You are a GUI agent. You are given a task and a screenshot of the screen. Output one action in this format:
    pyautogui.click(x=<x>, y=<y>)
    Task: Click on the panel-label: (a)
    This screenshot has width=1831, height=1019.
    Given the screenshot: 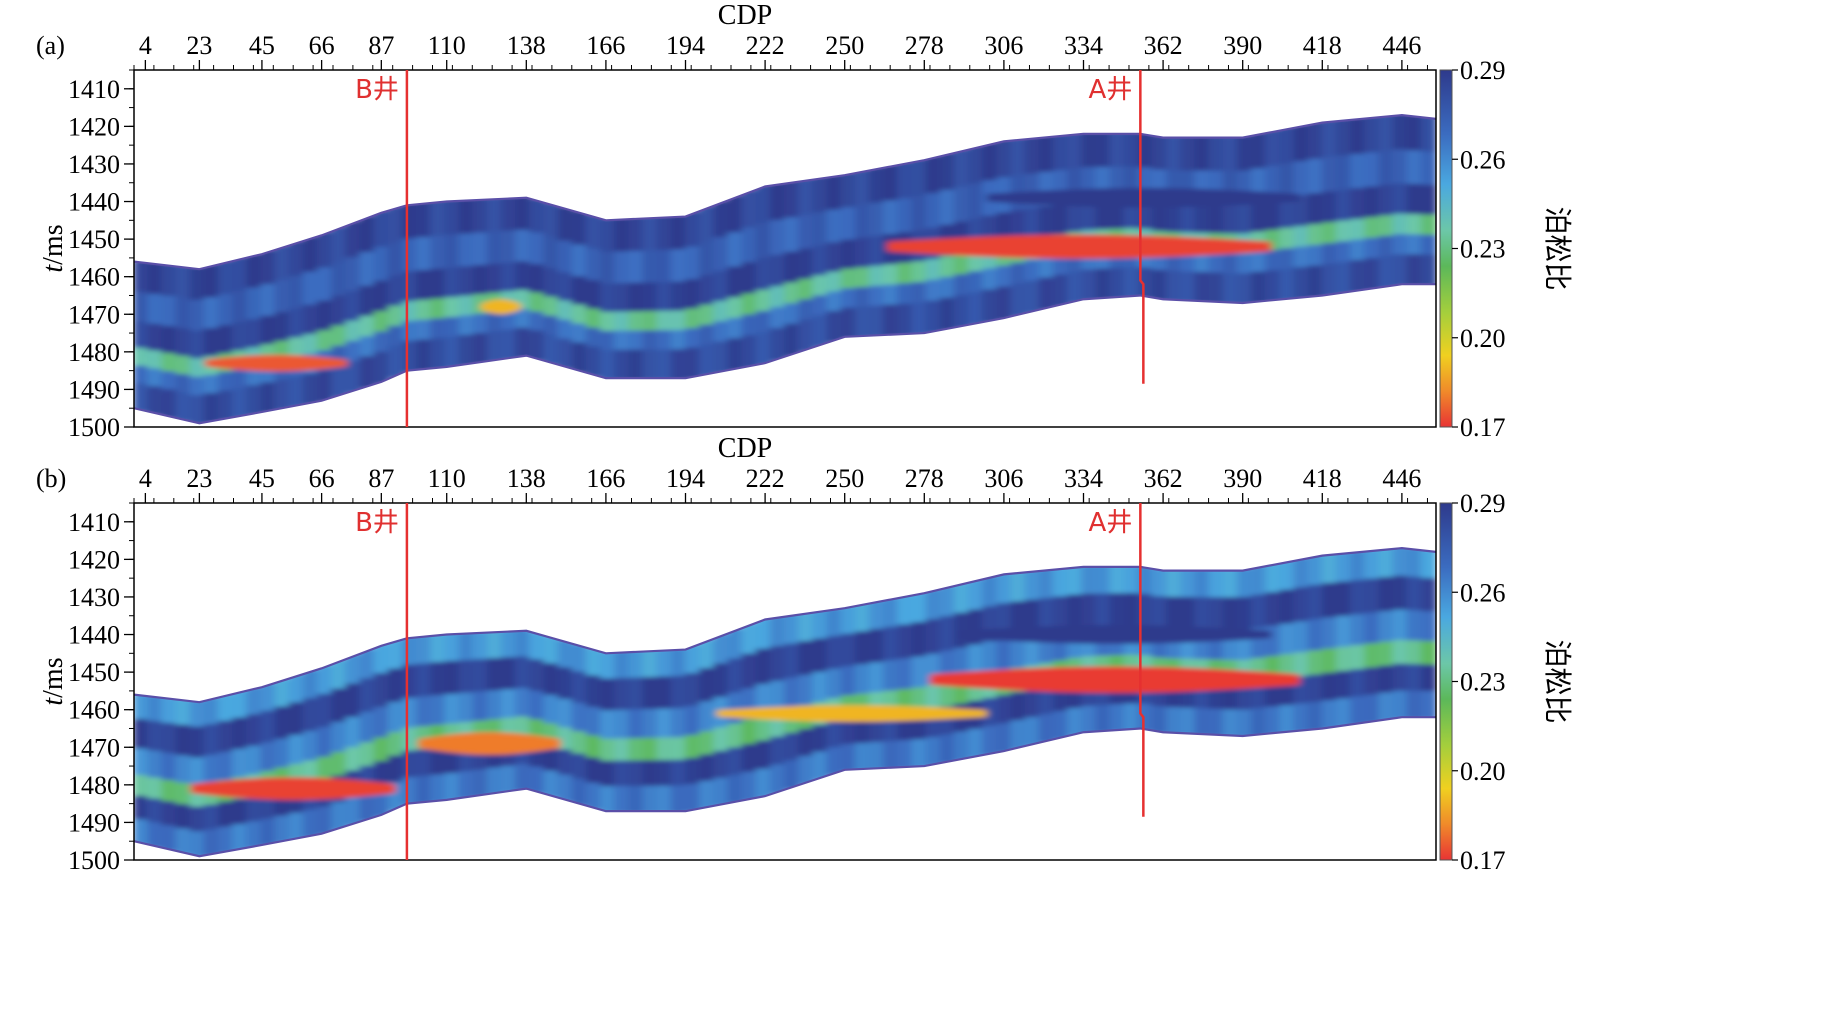 What is the action you would take?
    pyautogui.click(x=50, y=45)
    